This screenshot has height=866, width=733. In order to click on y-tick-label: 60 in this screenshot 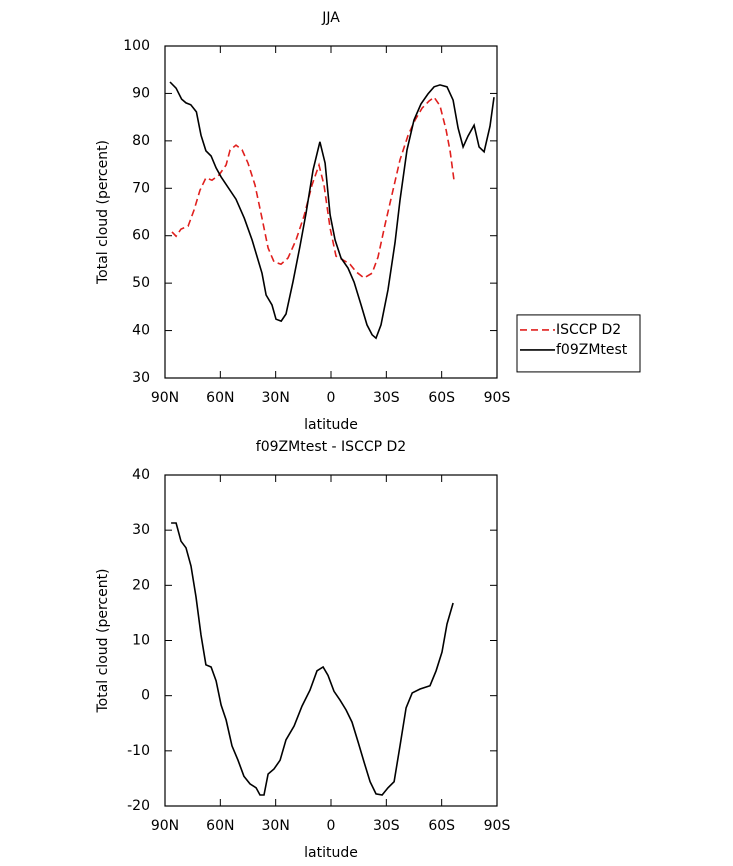, I will do `click(141, 236)`.